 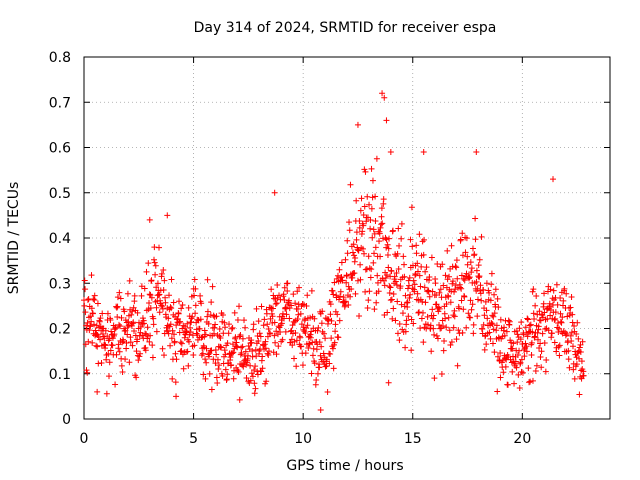 What do you see at coordinates (303, 439) in the screenshot?
I see `x-tick-label: 10` at bounding box center [303, 439].